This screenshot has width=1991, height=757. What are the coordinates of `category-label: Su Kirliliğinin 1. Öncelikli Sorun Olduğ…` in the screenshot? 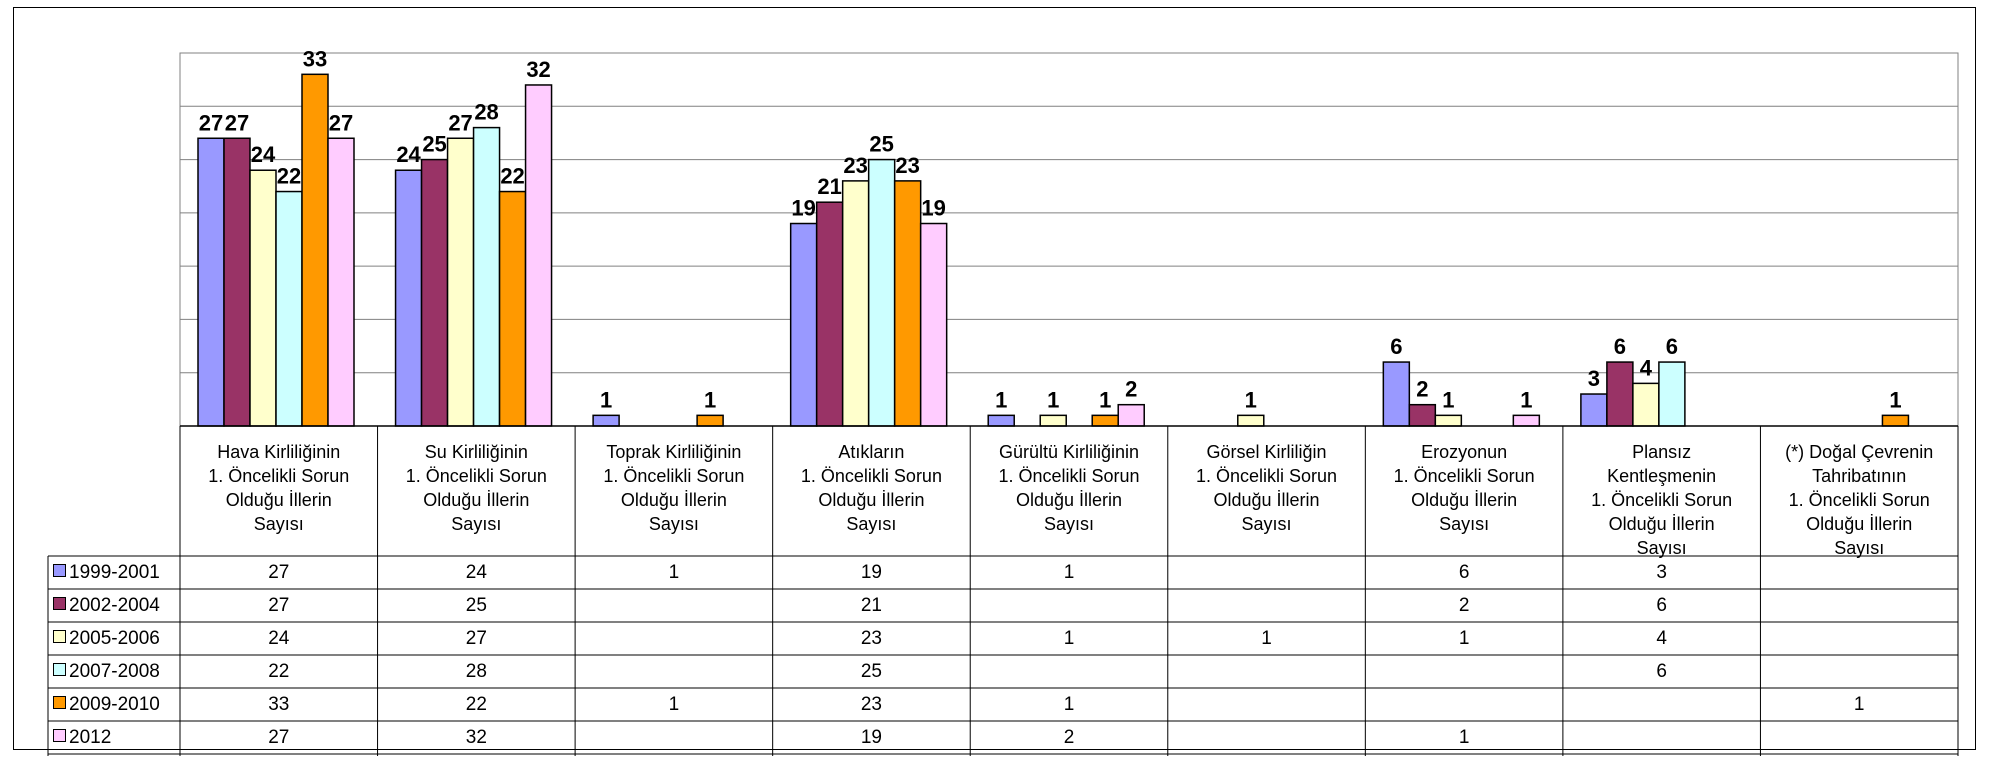 It's located at (476, 488).